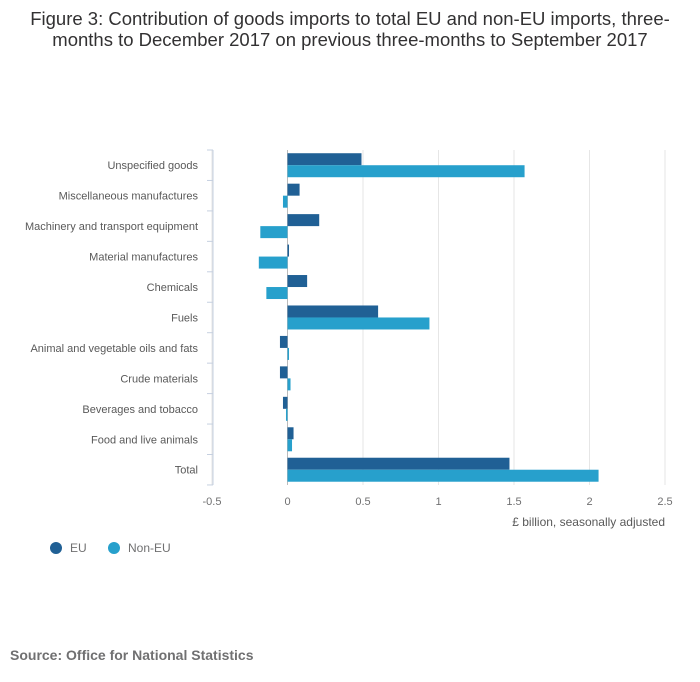  I want to click on x-tick-label: 1.5, so click(513, 502).